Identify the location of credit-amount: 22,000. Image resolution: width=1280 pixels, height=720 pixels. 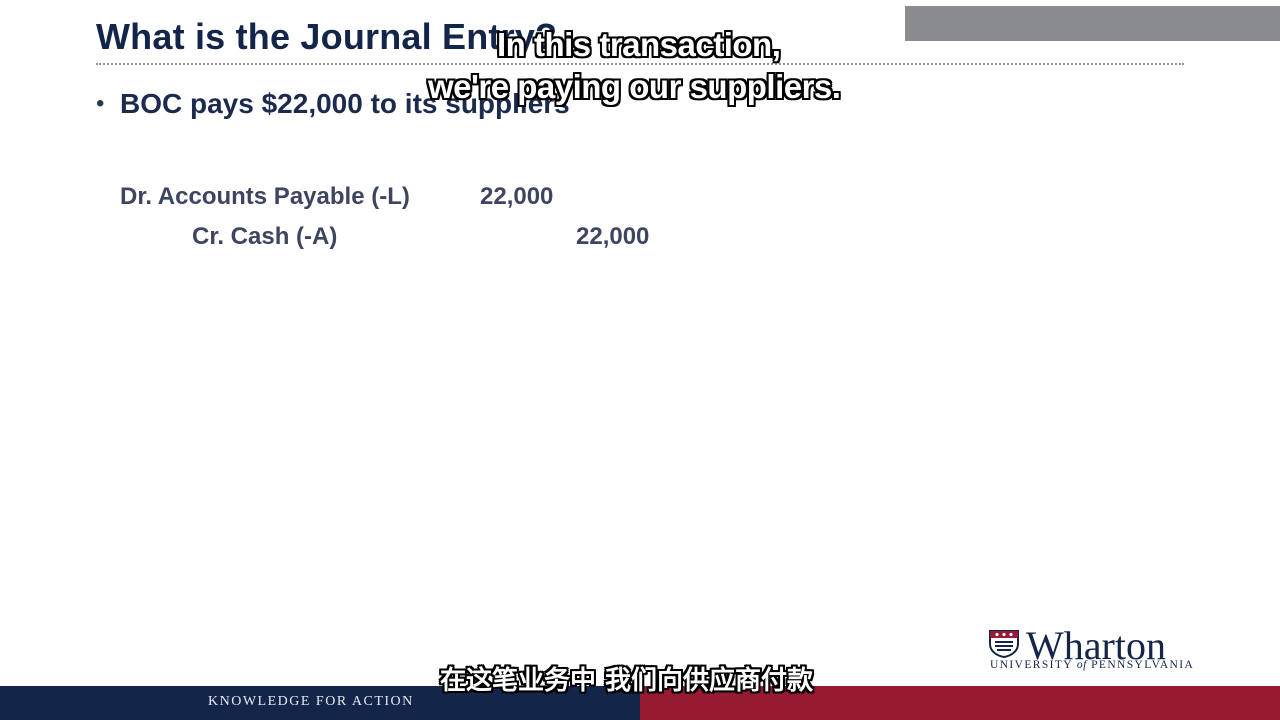
(613, 236).